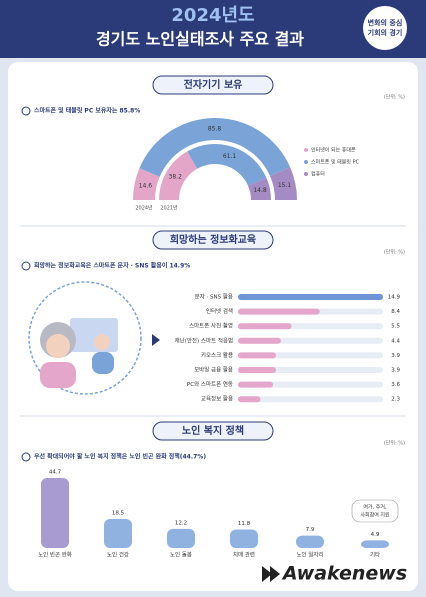  I want to click on value-label: 61.1, so click(230, 156).